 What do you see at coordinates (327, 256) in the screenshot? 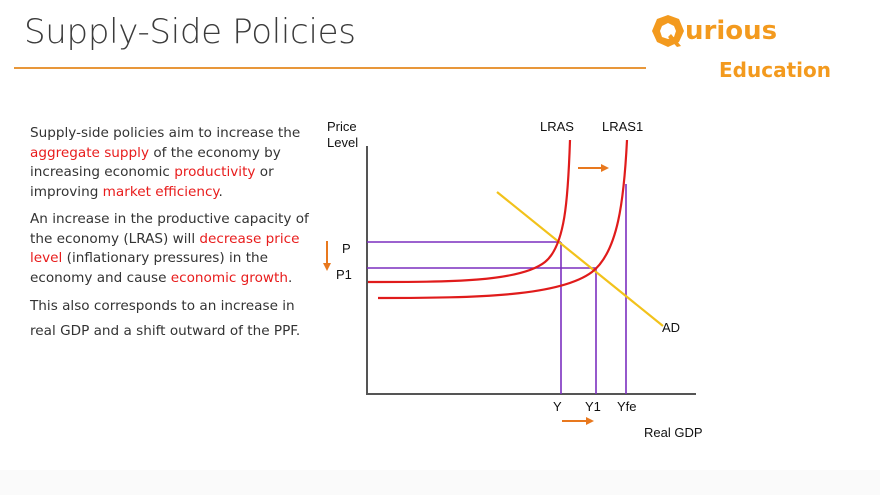
I see `price-decrease-arrow` at bounding box center [327, 256].